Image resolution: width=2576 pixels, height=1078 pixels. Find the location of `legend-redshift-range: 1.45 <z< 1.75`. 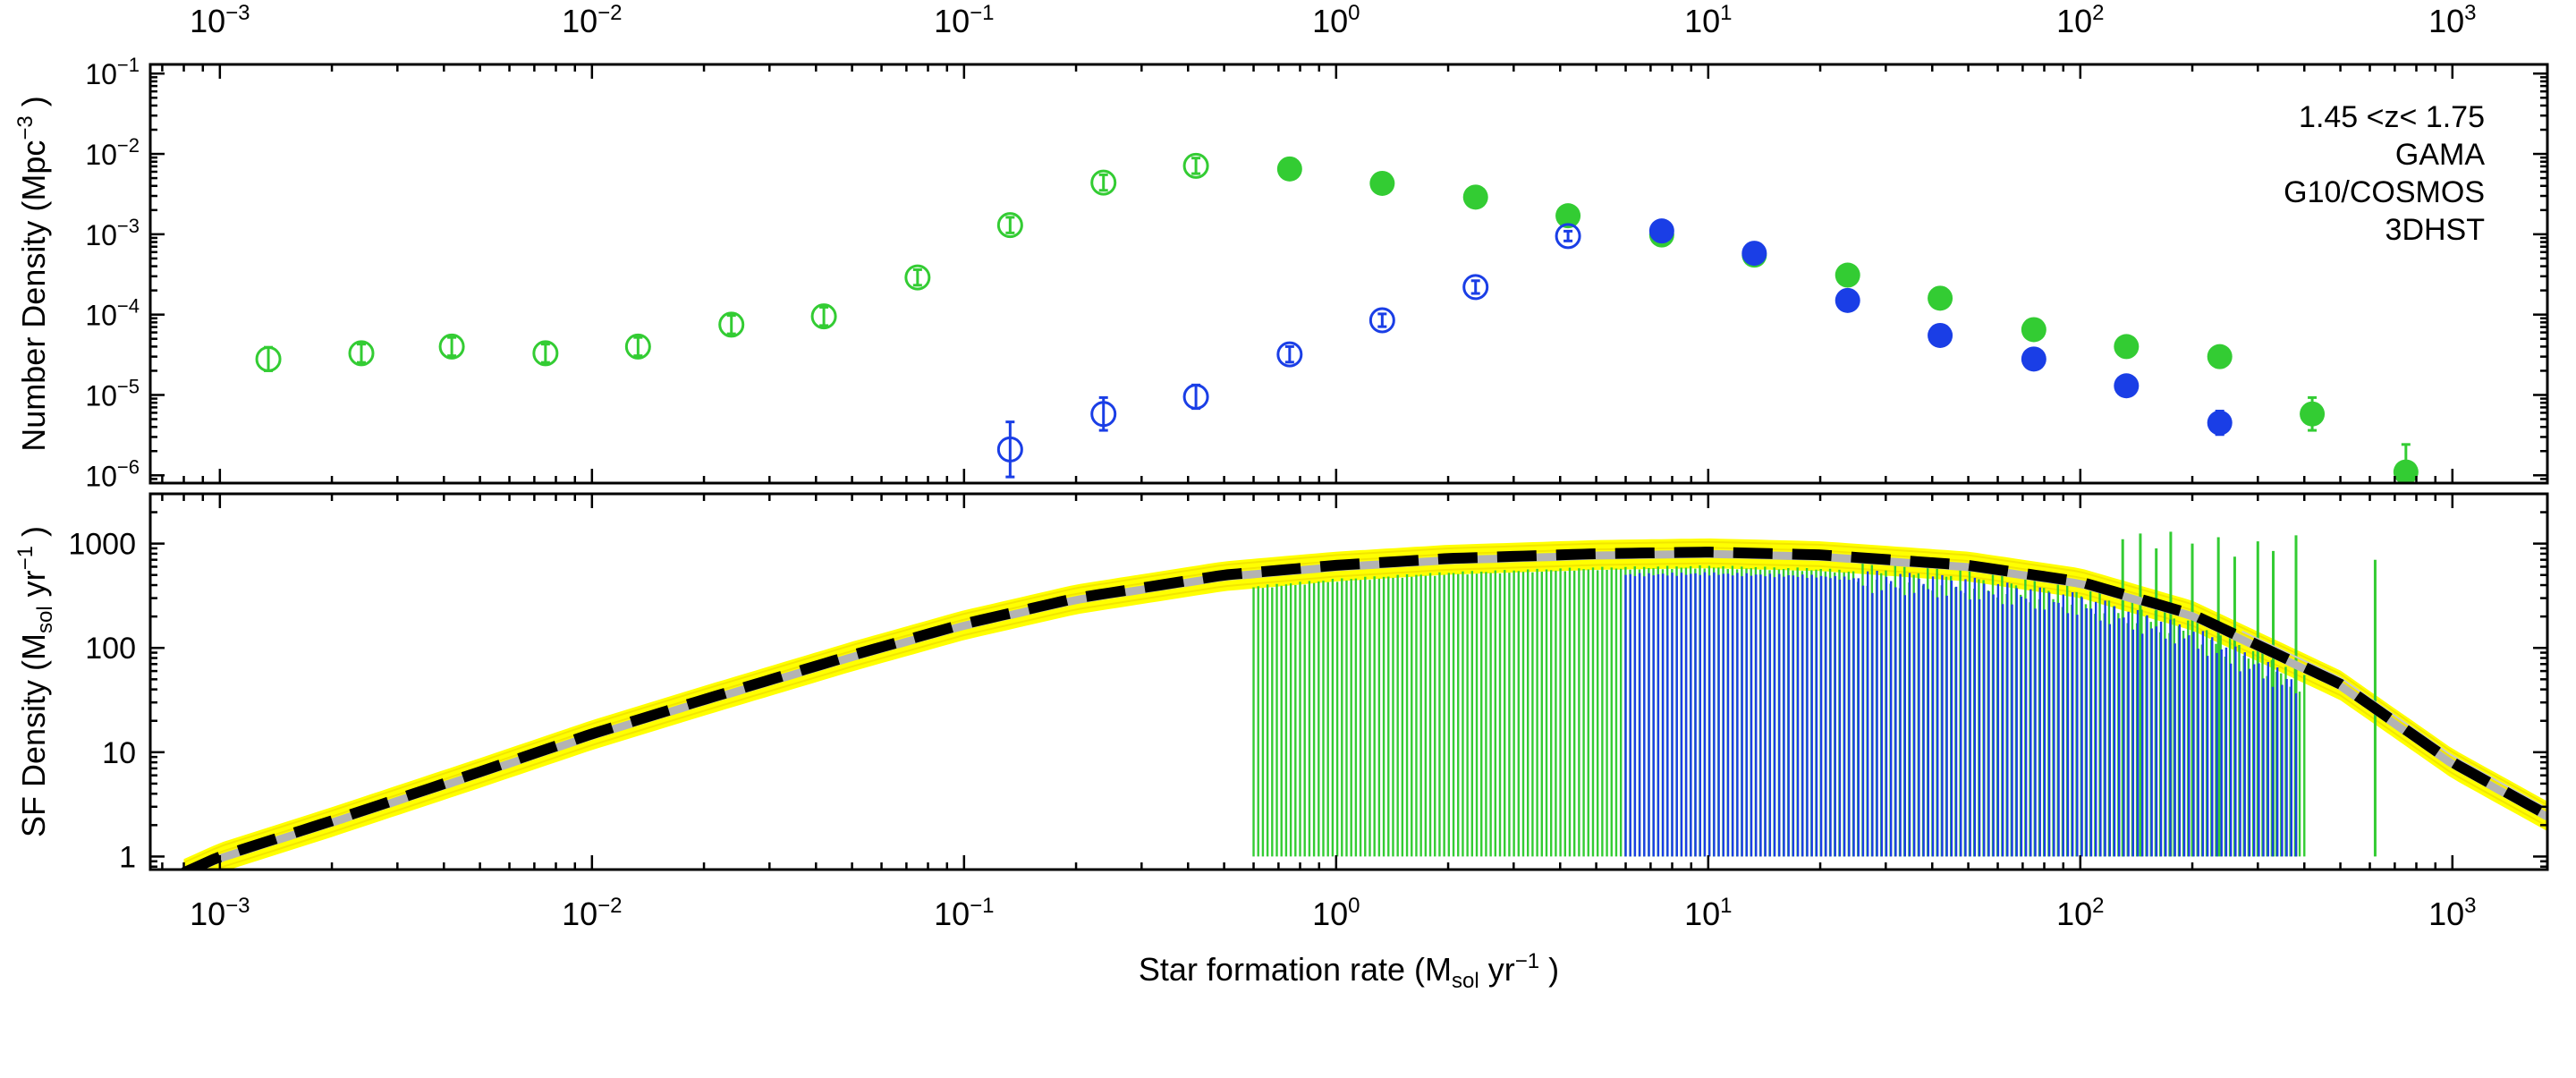

legend-redshift-range: 1.45 <z< 1.75 is located at coordinates (2392, 117).